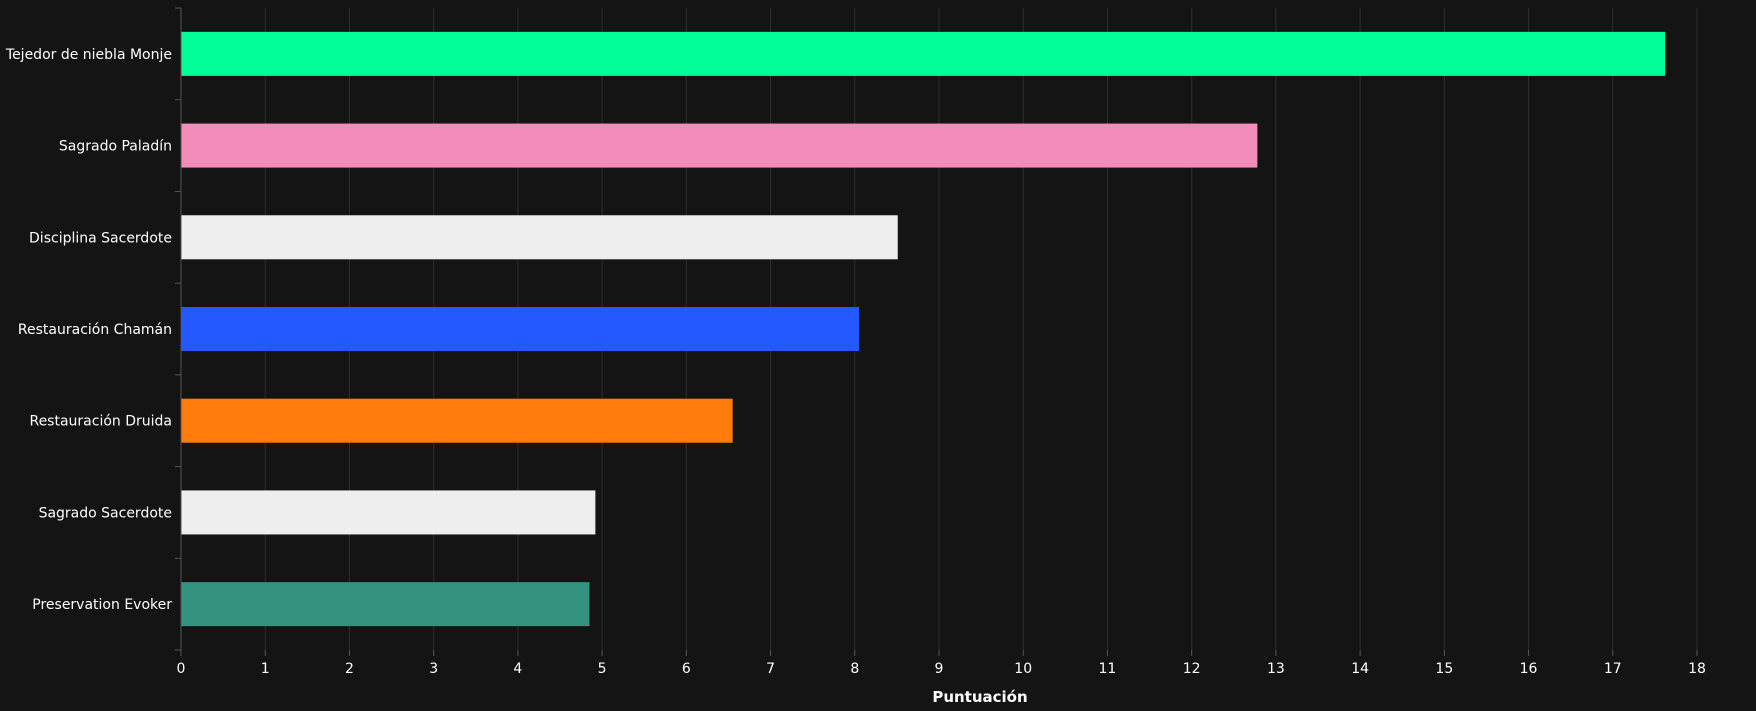 This screenshot has width=1756, height=711. Describe the element at coordinates (115, 147) in the screenshot. I see `category-label: Sagrado Paladín` at that location.